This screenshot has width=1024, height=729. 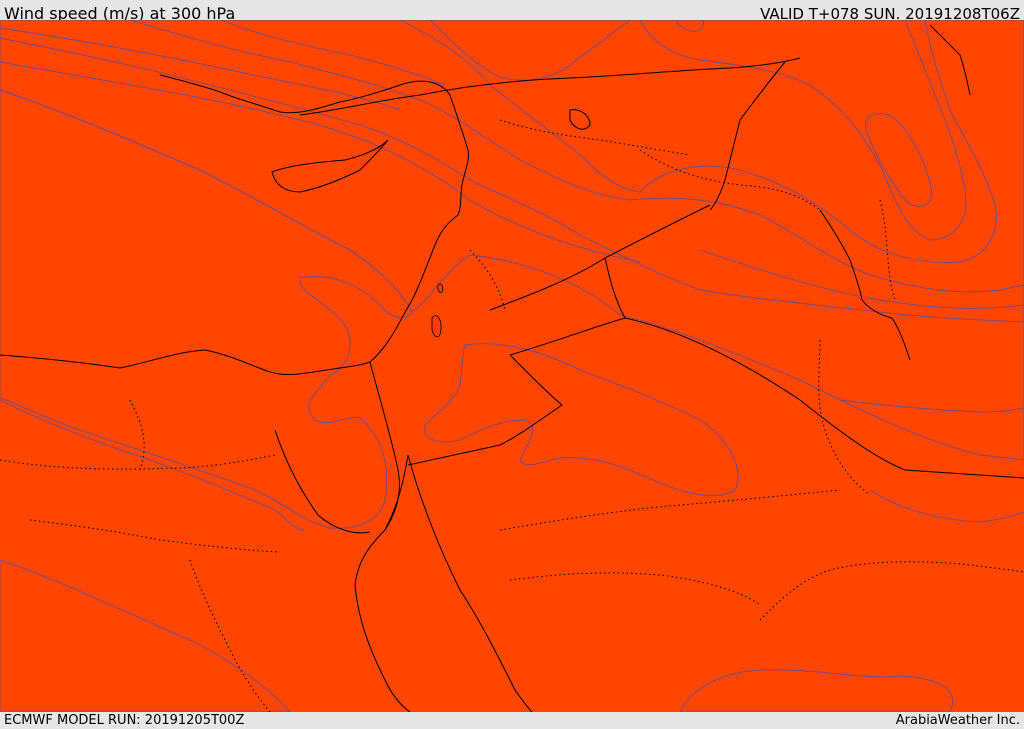 What do you see at coordinates (440, 288) in the screenshot?
I see `sea-of-galilee` at bounding box center [440, 288].